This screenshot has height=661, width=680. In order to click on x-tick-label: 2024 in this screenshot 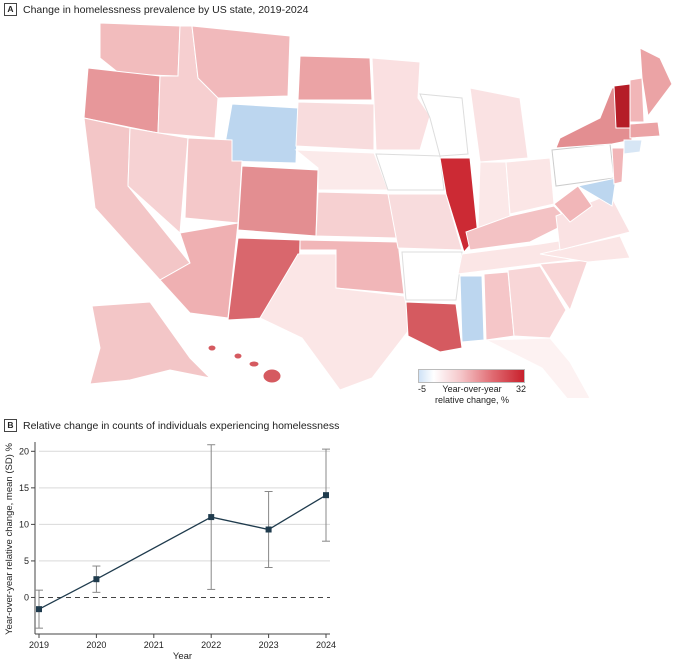, I will do `click(326, 645)`.